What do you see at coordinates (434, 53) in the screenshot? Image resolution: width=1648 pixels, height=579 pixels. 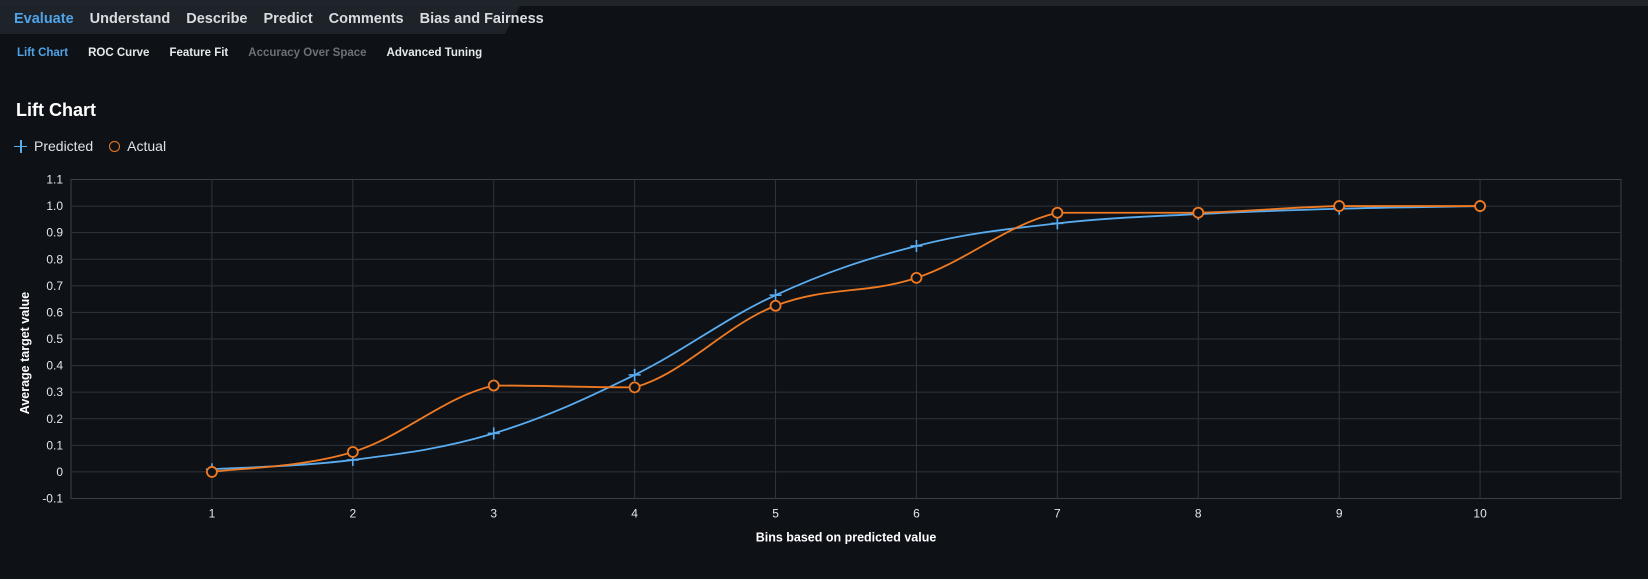 I see `subtab-advanced-tuning: Advanced Tuning` at bounding box center [434, 53].